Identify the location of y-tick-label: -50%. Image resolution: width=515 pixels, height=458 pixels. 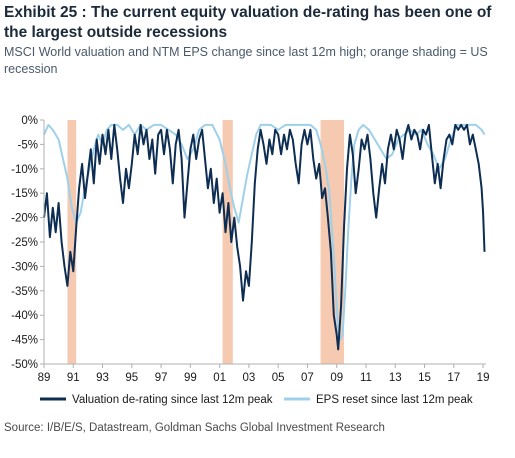
(24, 365).